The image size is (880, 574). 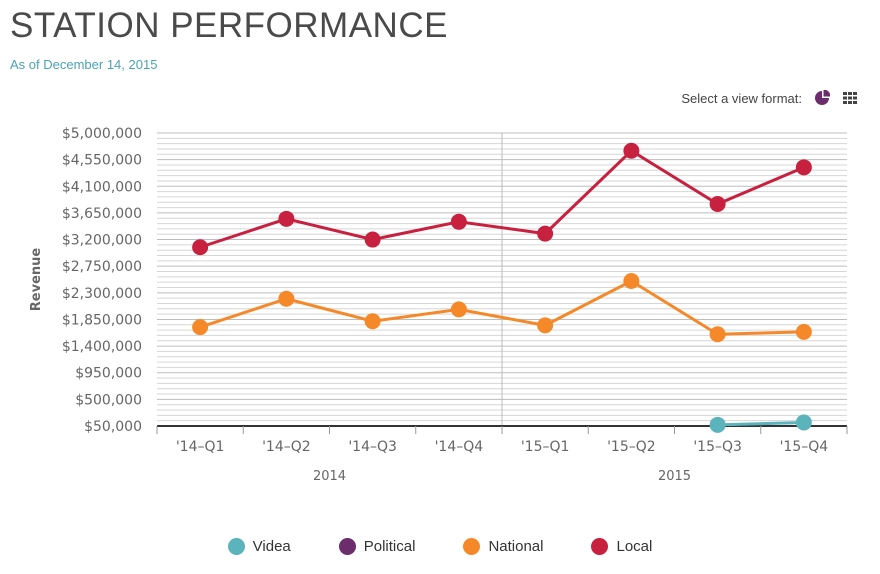 I want to click on x-tick-label: '15–Q2, so click(x=631, y=447).